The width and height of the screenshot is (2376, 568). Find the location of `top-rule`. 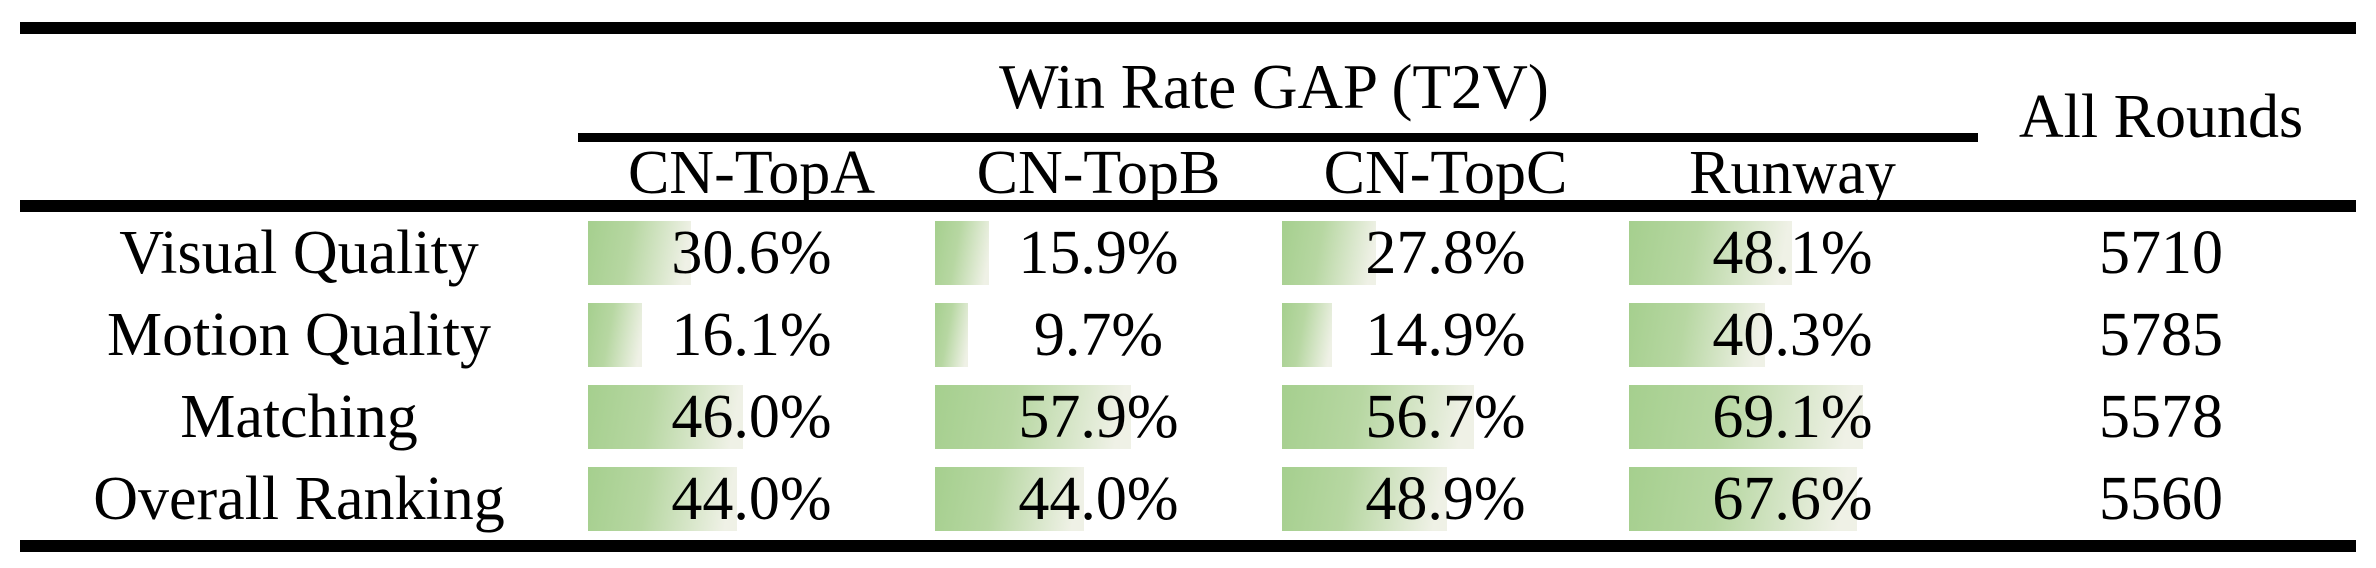

top-rule is located at coordinates (1188, 28).